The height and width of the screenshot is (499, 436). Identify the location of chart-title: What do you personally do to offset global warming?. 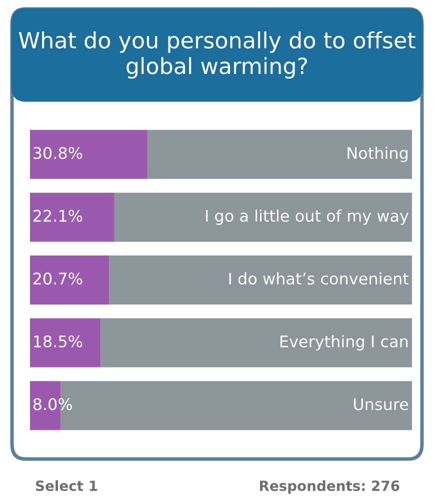
(217, 55).